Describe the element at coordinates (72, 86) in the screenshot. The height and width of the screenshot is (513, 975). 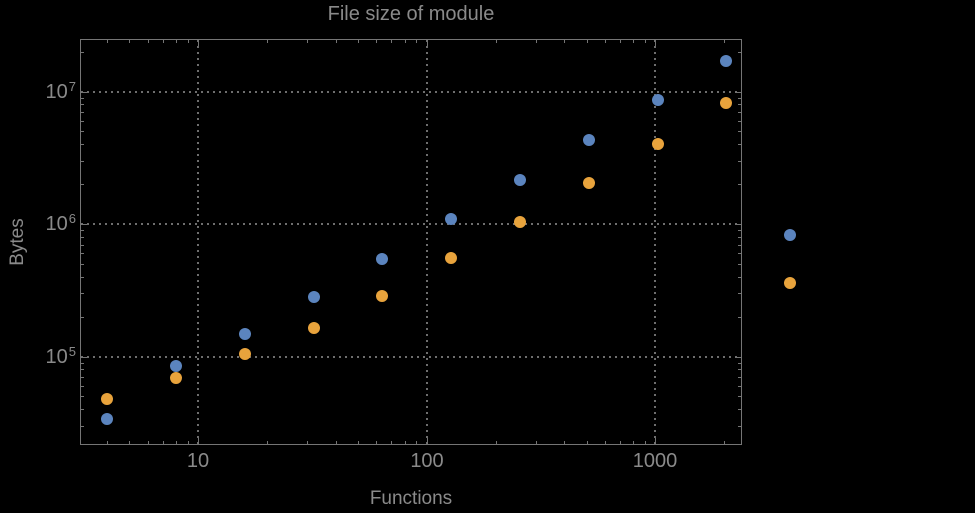
I see `y-tick-exponent: 7` at that location.